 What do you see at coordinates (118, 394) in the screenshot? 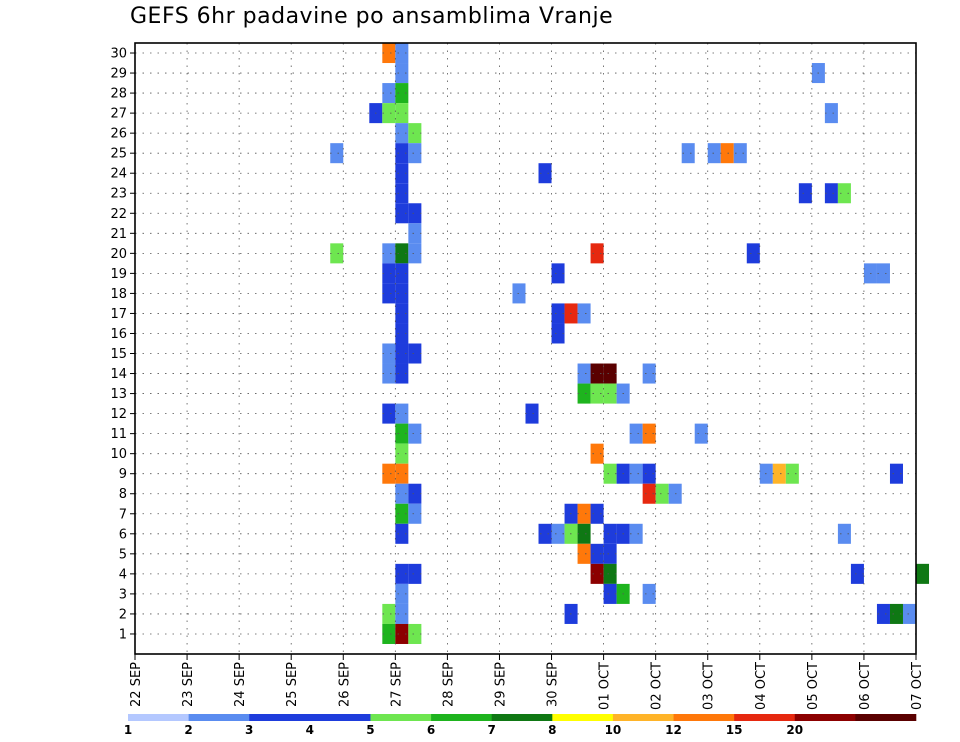
I see `y-tick-label: 13` at bounding box center [118, 394].